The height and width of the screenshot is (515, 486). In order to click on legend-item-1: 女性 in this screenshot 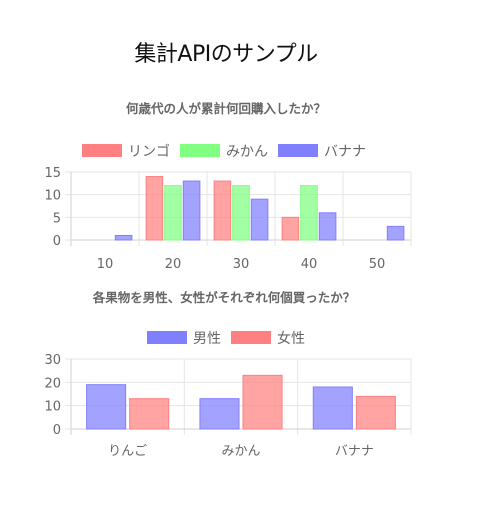, I will do `click(268, 338)`.